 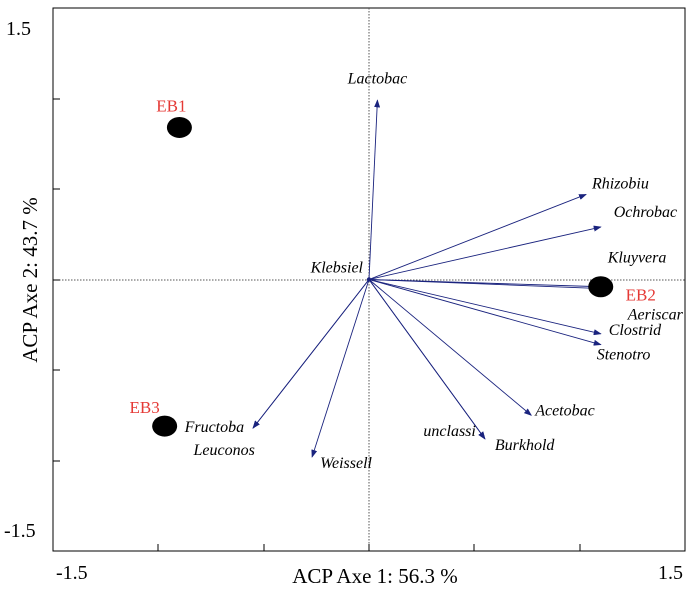 I want to click on variable-label-unclassi: unclassi, so click(x=449, y=431).